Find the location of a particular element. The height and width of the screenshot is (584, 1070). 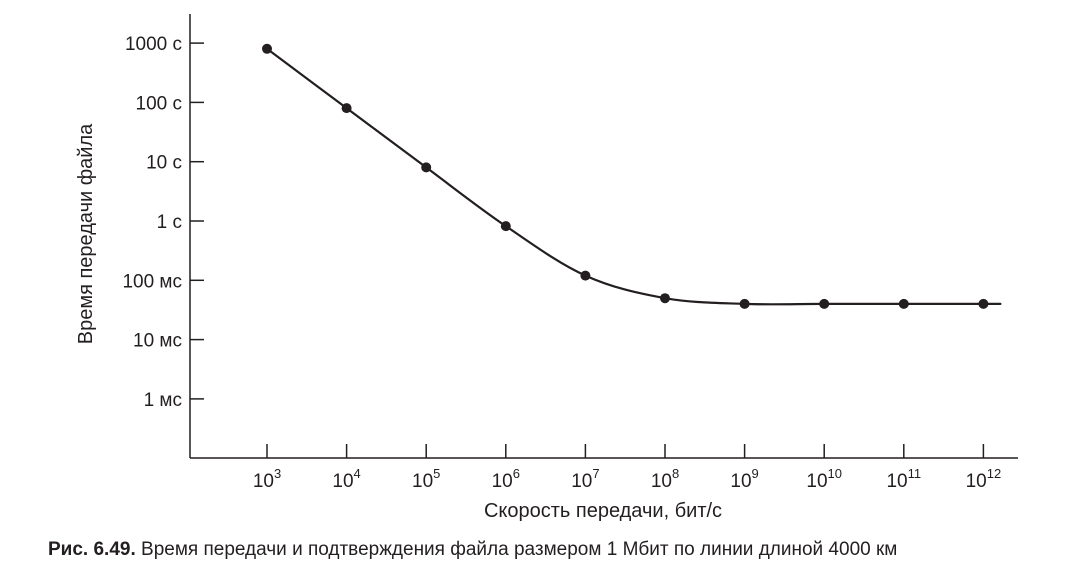

y-tick-label: 1 мс is located at coordinates (163, 400).